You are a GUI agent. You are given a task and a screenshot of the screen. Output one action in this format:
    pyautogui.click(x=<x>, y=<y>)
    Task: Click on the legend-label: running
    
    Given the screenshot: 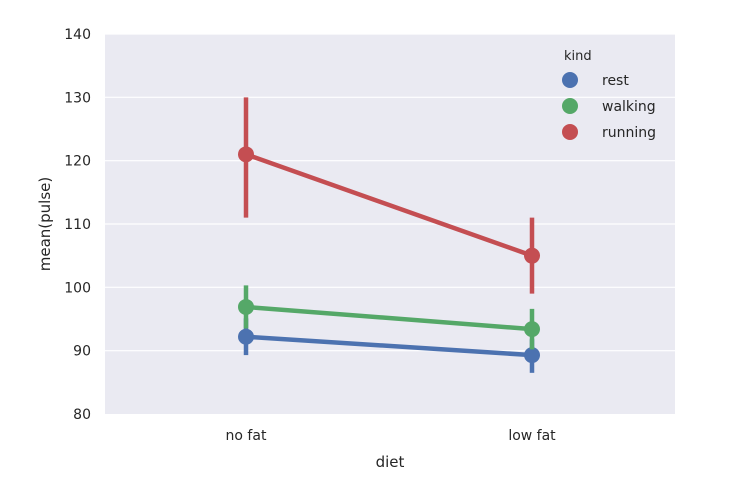 What is the action you would take?
    pyautogui.click(x=629, y=133)
    